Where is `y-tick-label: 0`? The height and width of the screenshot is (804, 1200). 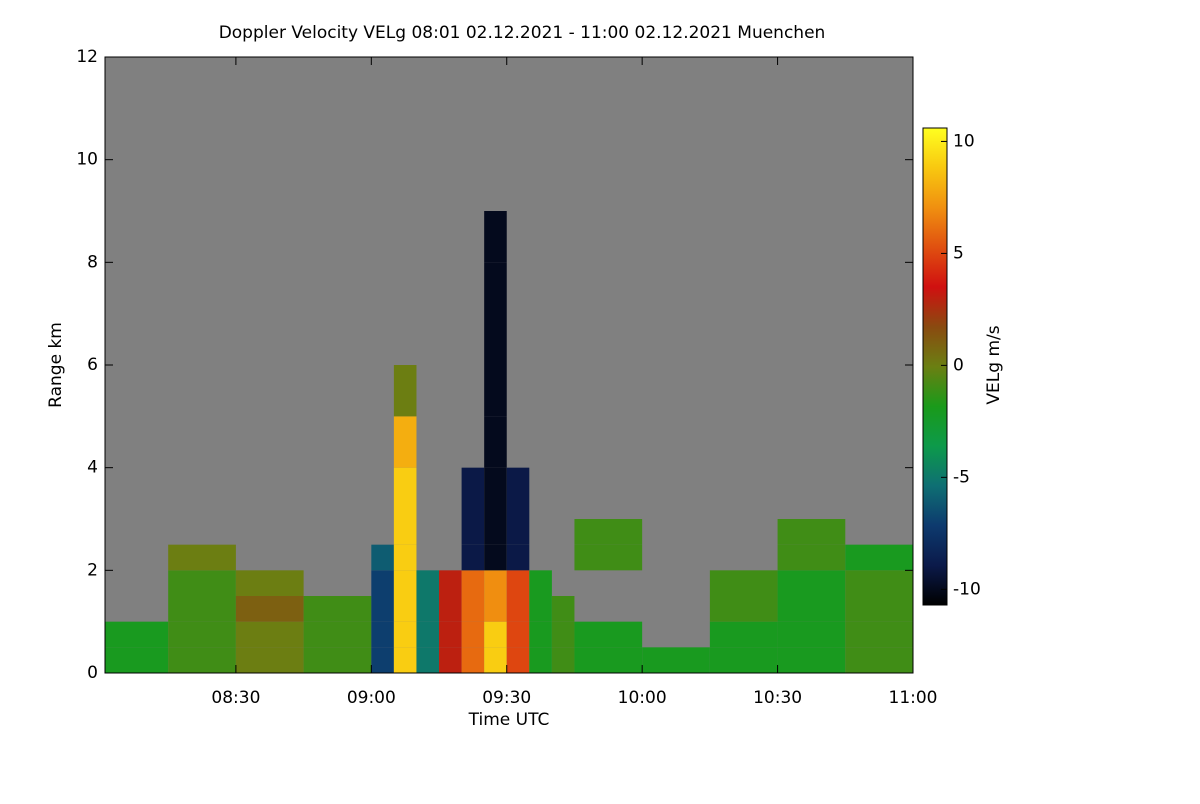 y-tick-label: 0 is located at coordinates (92, 673).